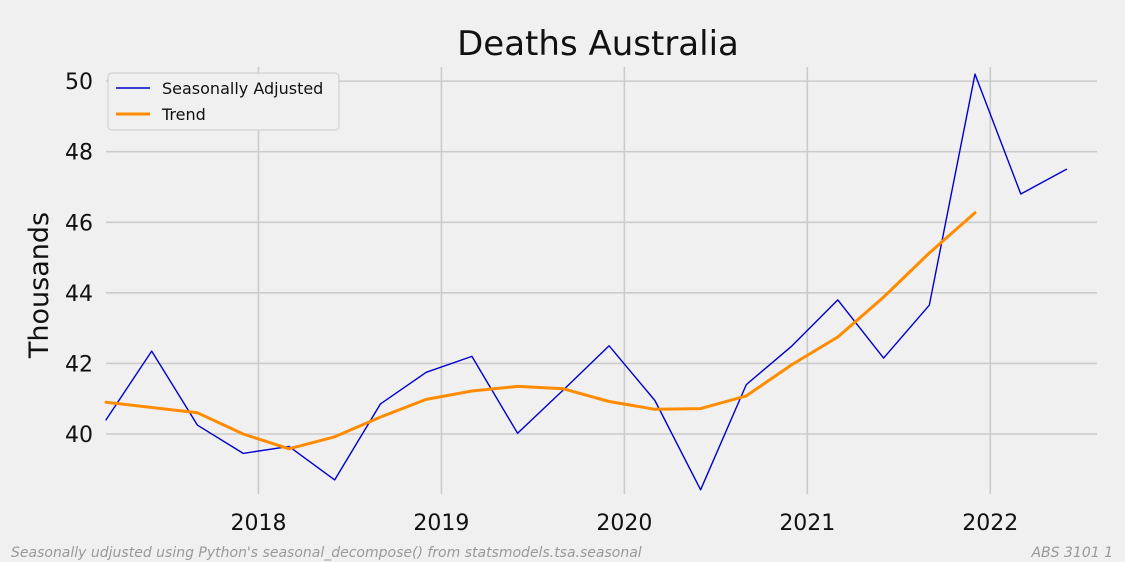 This screenshot has height=562, width=1125. What do you see at coordinates (990, 523) in the screenshot?
I see `x-tick-label: 2022` at bounding box center [990, 523].